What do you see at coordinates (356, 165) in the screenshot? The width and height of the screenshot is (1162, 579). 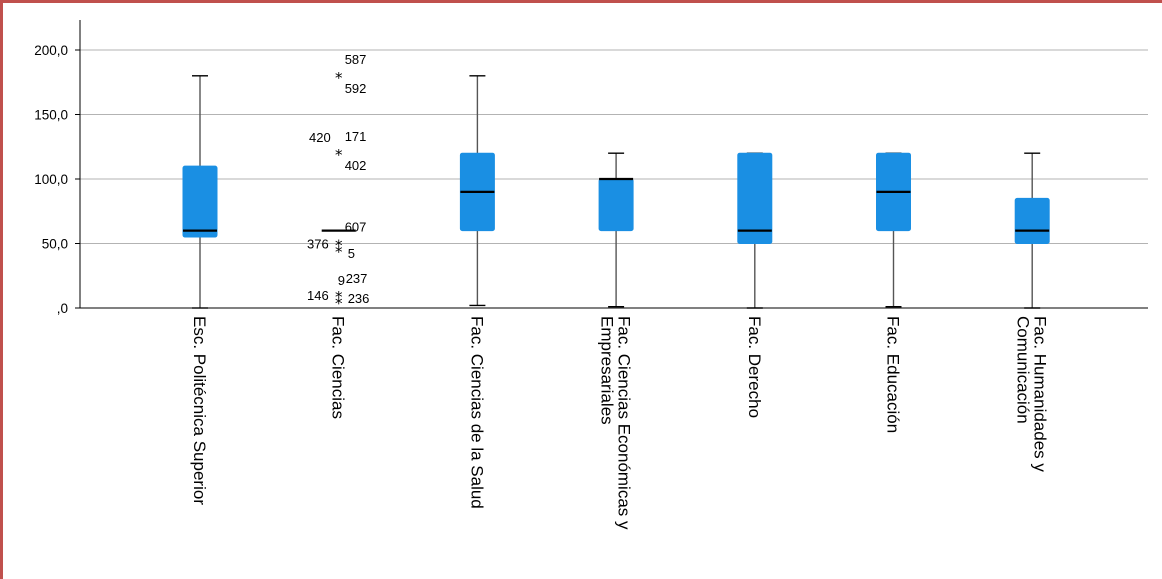 I see `outlier-label: 402` at bounding box center [356, 165].